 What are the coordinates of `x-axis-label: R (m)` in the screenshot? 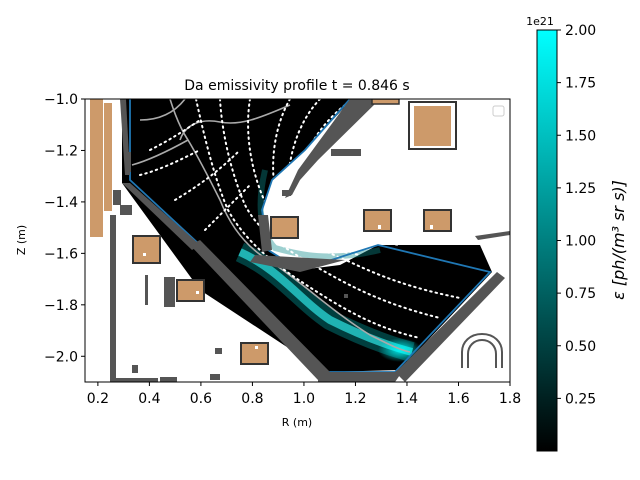 It's located at (297, 422).